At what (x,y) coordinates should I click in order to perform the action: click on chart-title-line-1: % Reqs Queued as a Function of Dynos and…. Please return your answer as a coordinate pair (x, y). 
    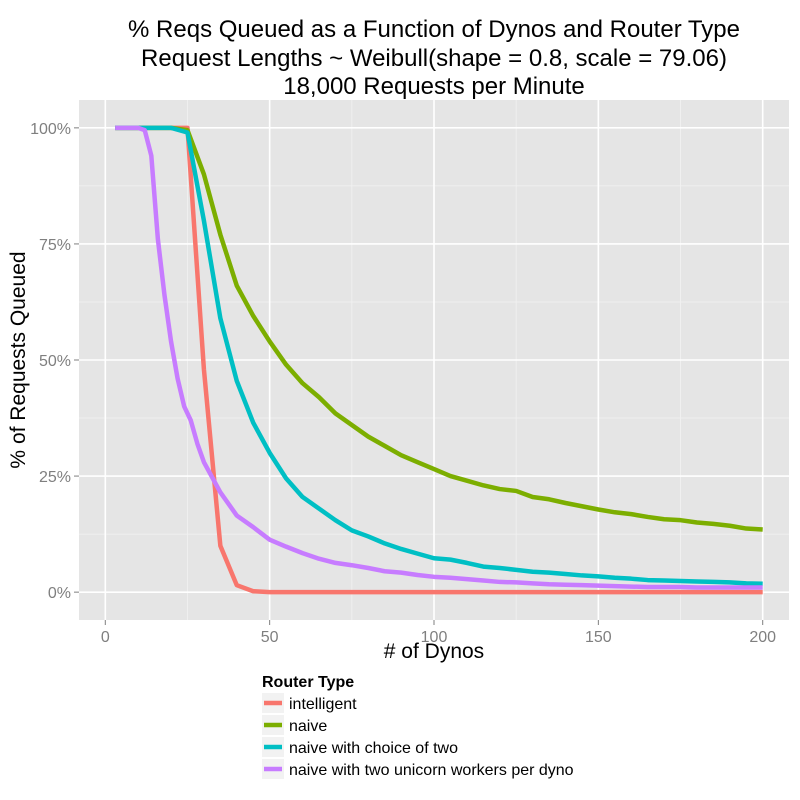
    Looking at the image, I should click on (434, 29).